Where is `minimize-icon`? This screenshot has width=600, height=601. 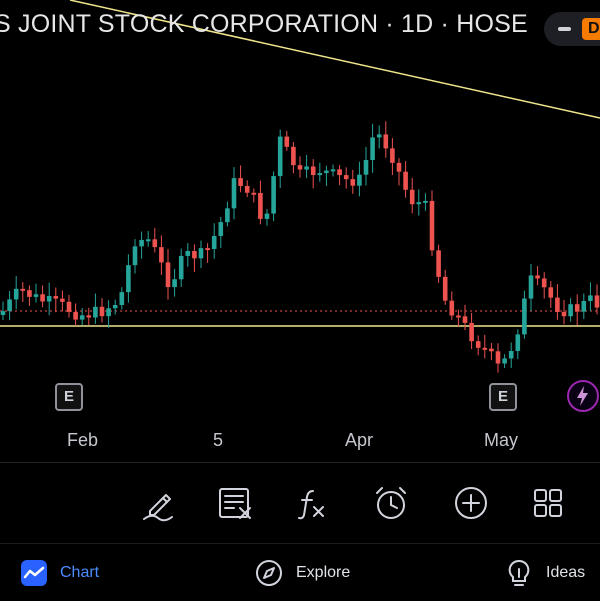 minimize-icon is located at coordinates (564, 29).